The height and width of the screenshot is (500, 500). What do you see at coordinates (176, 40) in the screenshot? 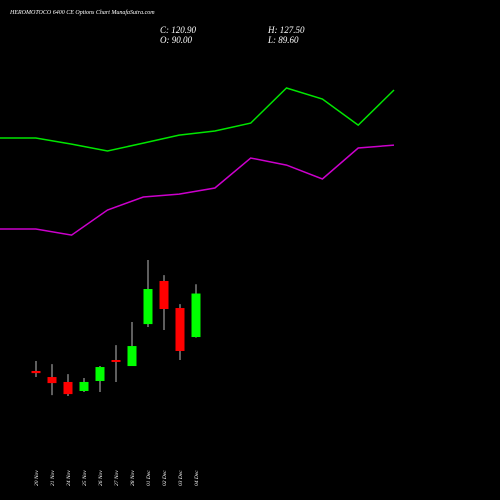
I see `open-label: O: 90.00` at bounding box center [176, 40].